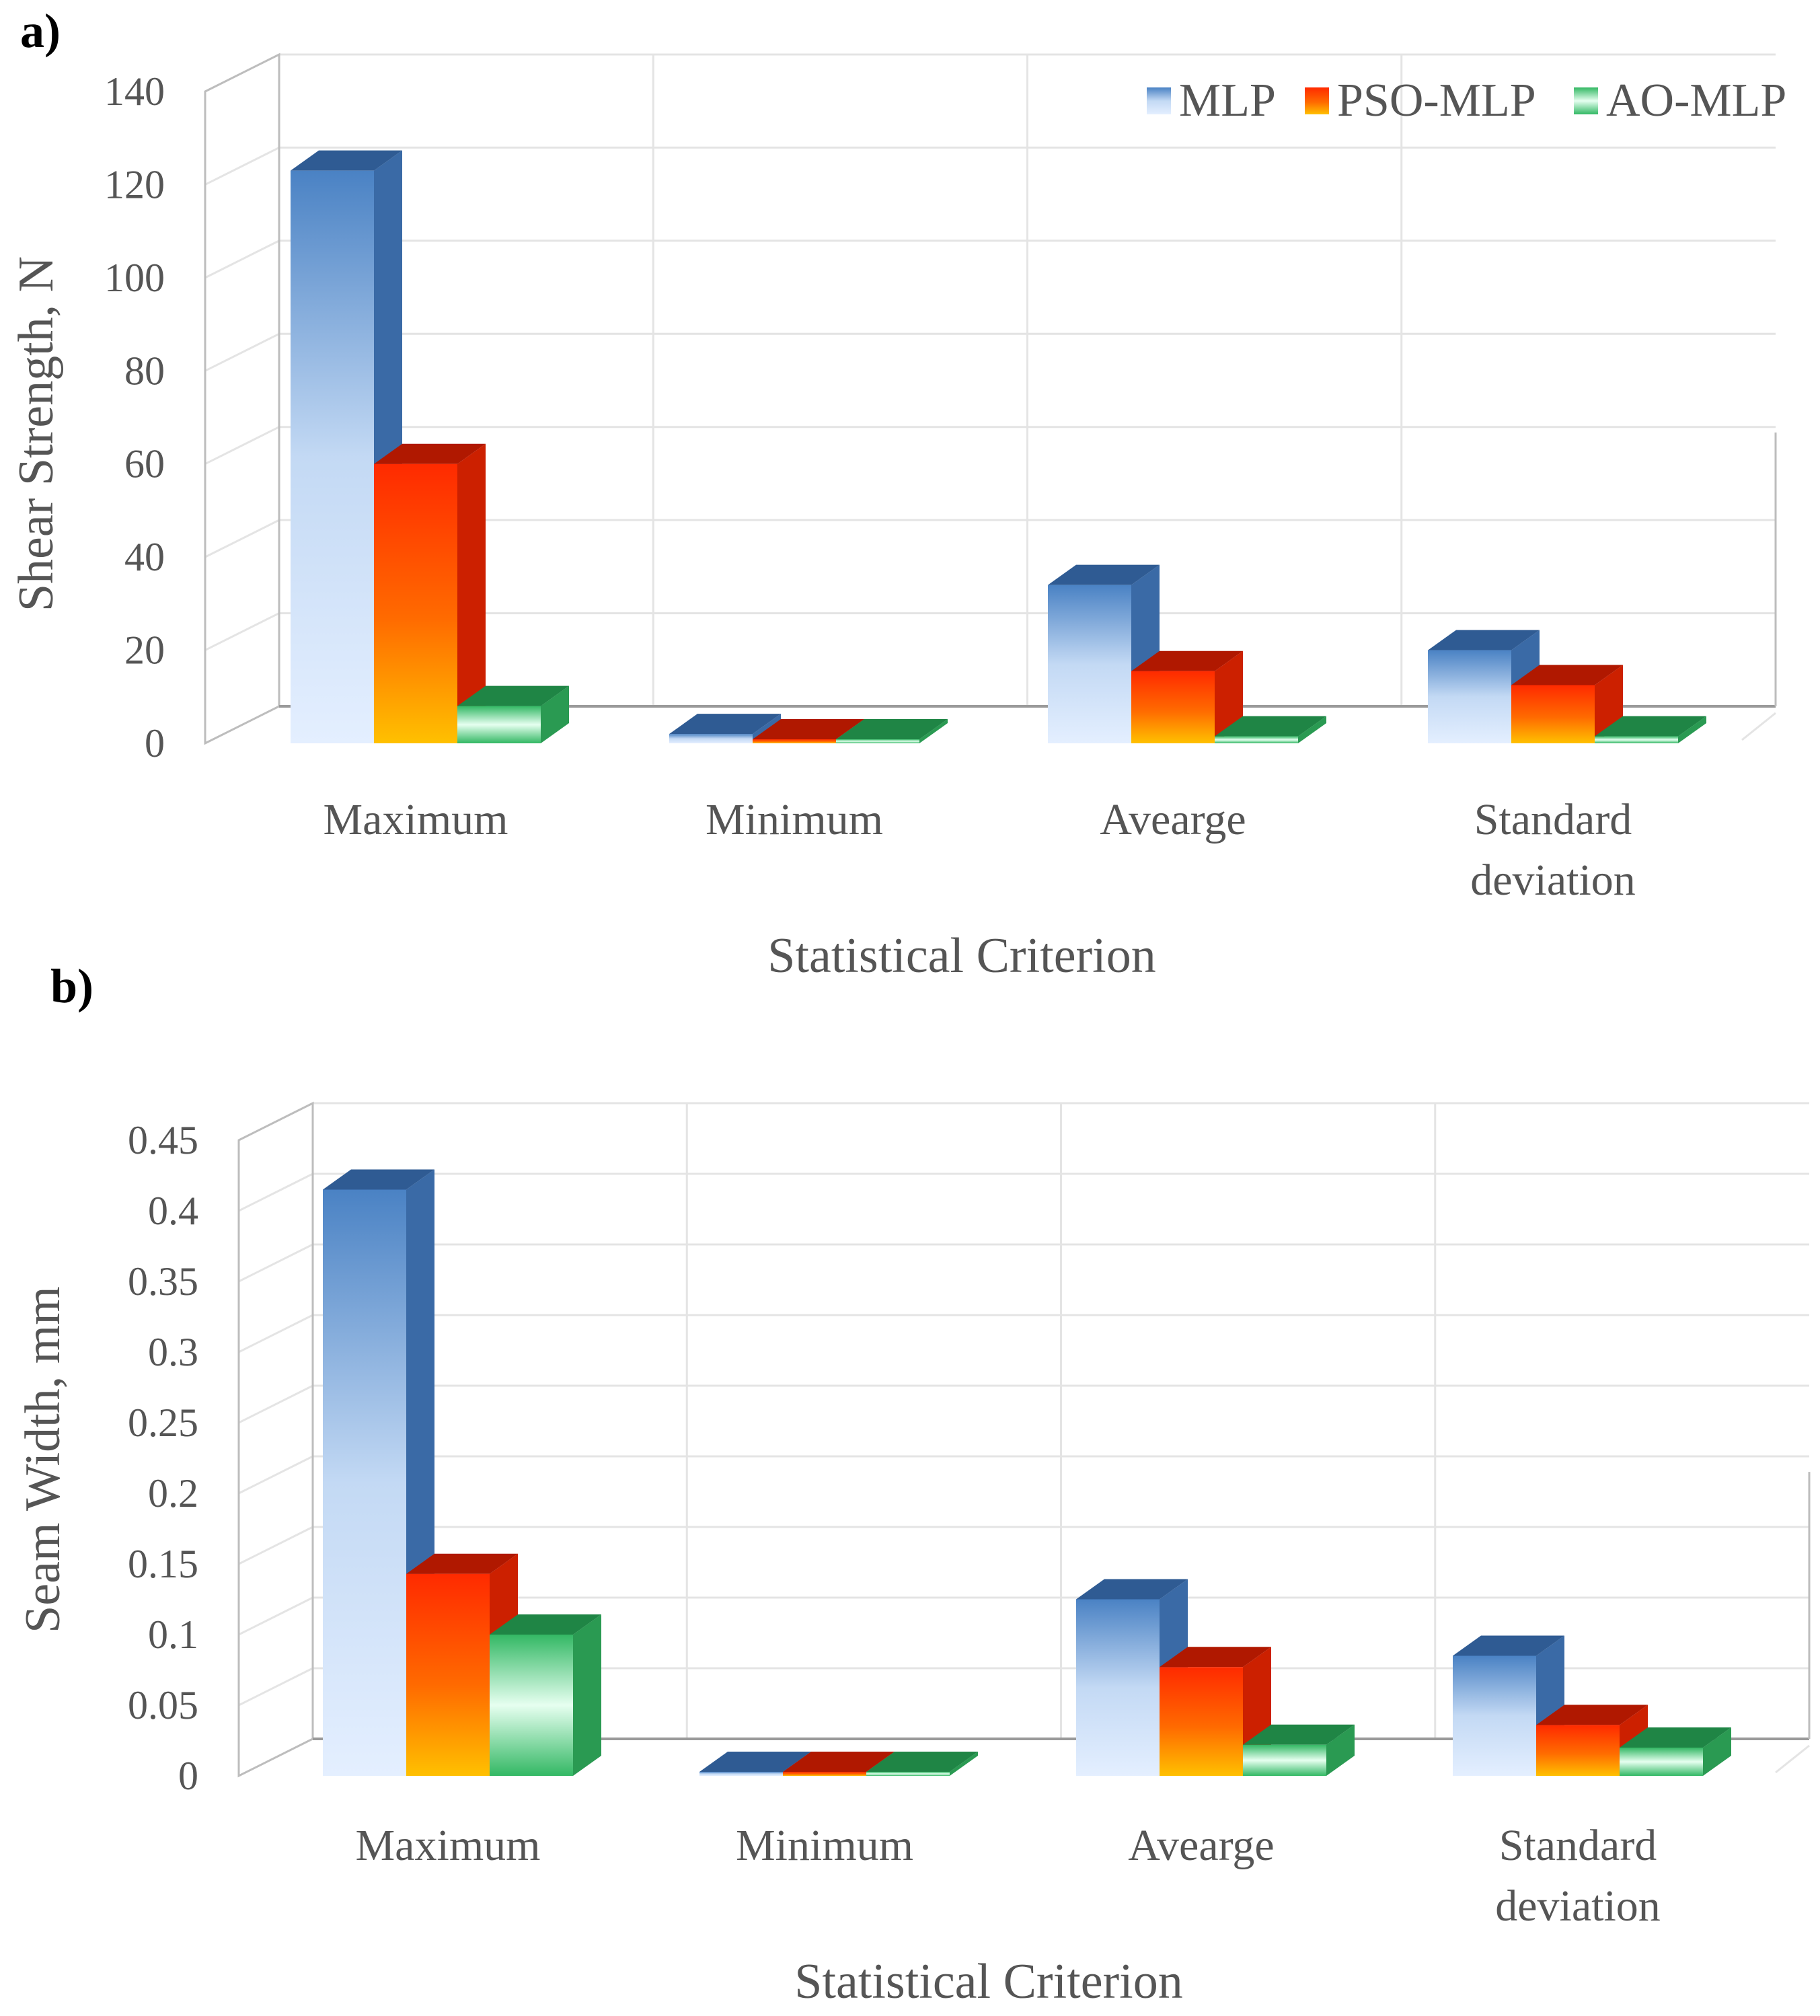 The height and width of the screenshot is (2016, 1820). I want to click on y-tick-label: 60, so click(145, 464).